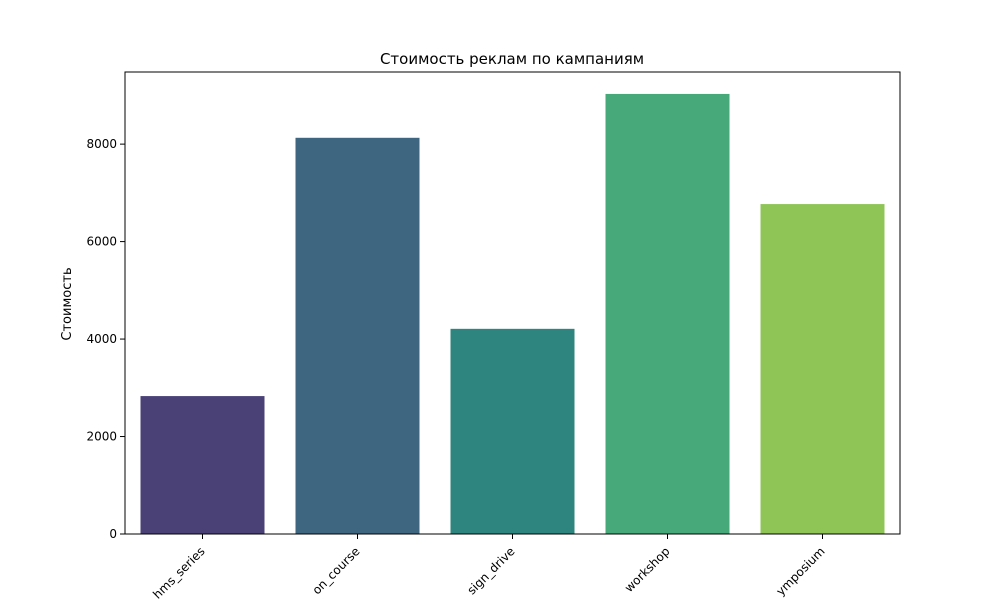 Image resolution: width=1000 pixels, height=604 pixels. What do you see at coordinates (101, 437) in the screenshot?
I see `y-tick-label: 2000` at bounding box center [101, 437].